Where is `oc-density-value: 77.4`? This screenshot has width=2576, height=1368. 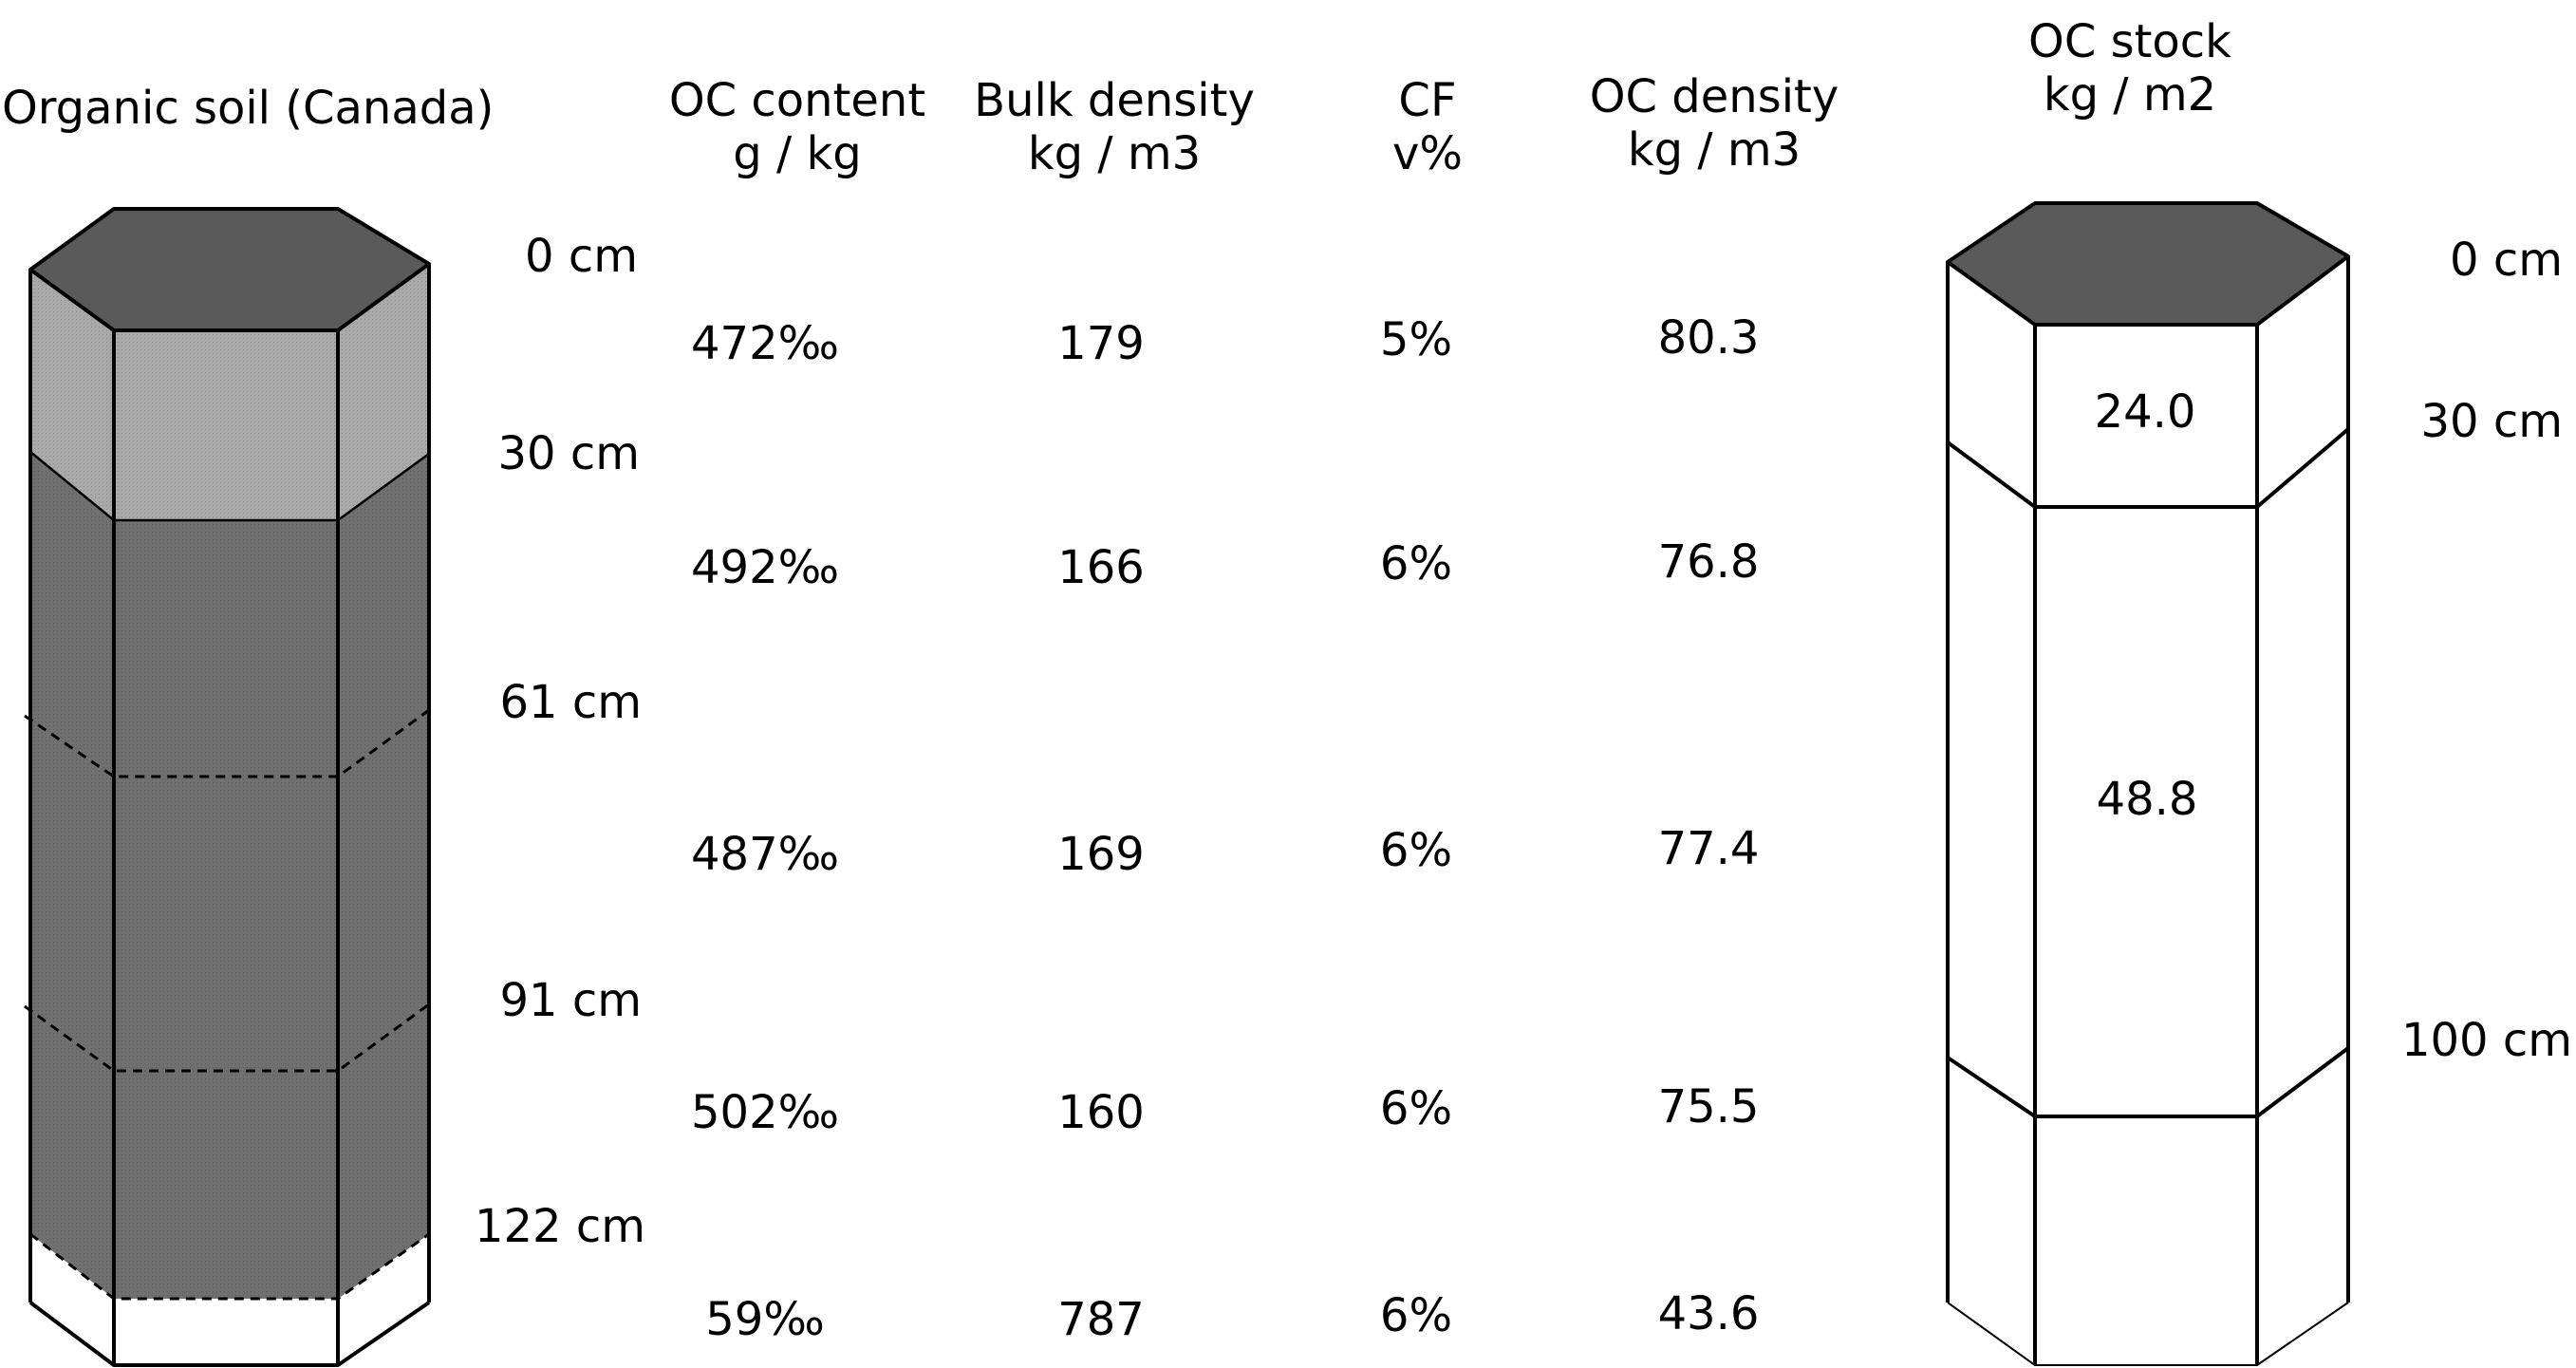 oc-density-value: 77.4 is located at coordinates (1708, 848).